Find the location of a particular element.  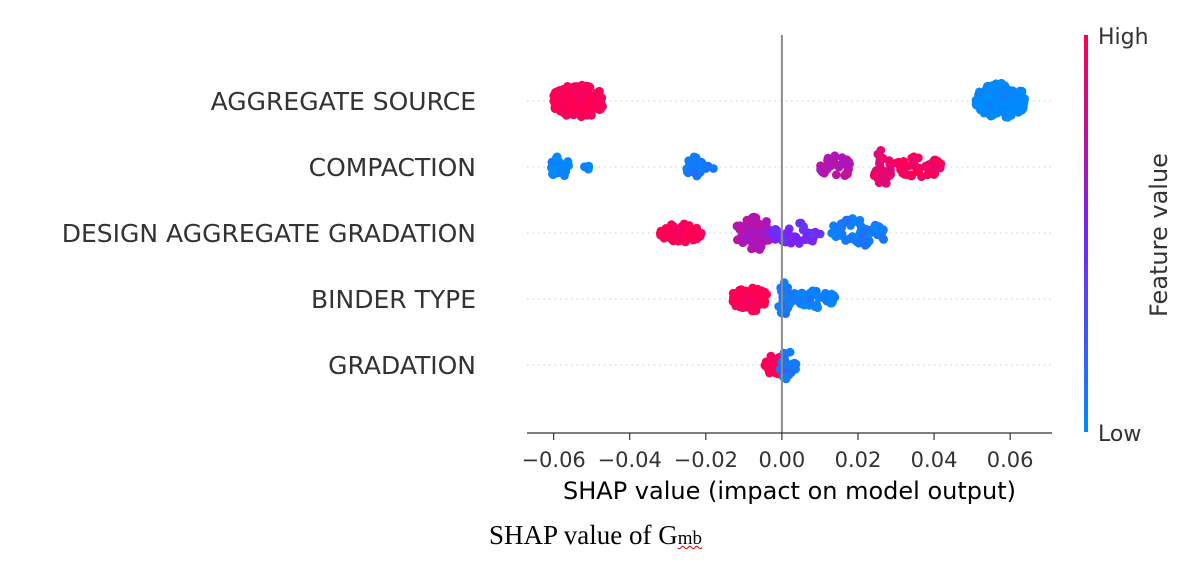

feature-label: GRADATION is located at coordinates (402, 365).